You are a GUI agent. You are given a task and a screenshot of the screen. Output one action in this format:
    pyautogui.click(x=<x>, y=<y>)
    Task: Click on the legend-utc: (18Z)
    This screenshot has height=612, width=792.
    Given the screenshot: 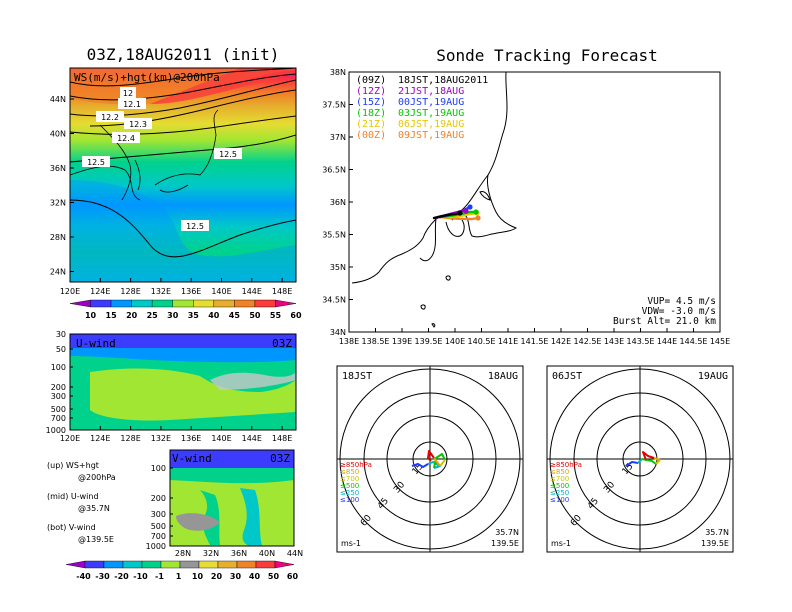 What is the action you would take?
    pyautogui.click(x=371, y=113)
    